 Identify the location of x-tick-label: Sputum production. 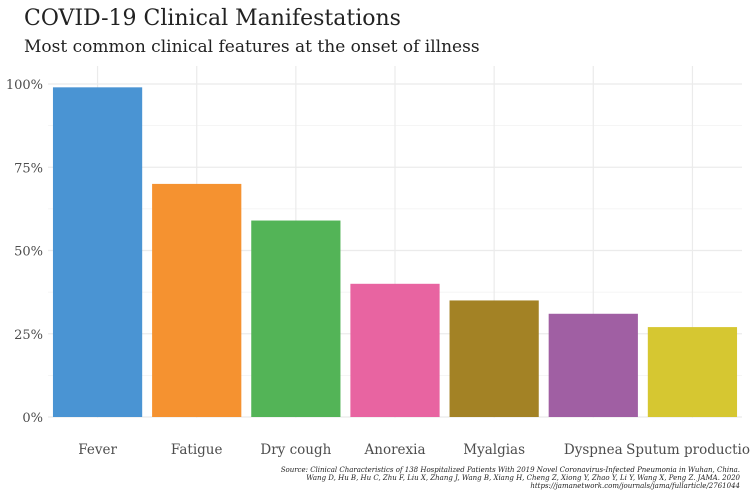
(688, 450).